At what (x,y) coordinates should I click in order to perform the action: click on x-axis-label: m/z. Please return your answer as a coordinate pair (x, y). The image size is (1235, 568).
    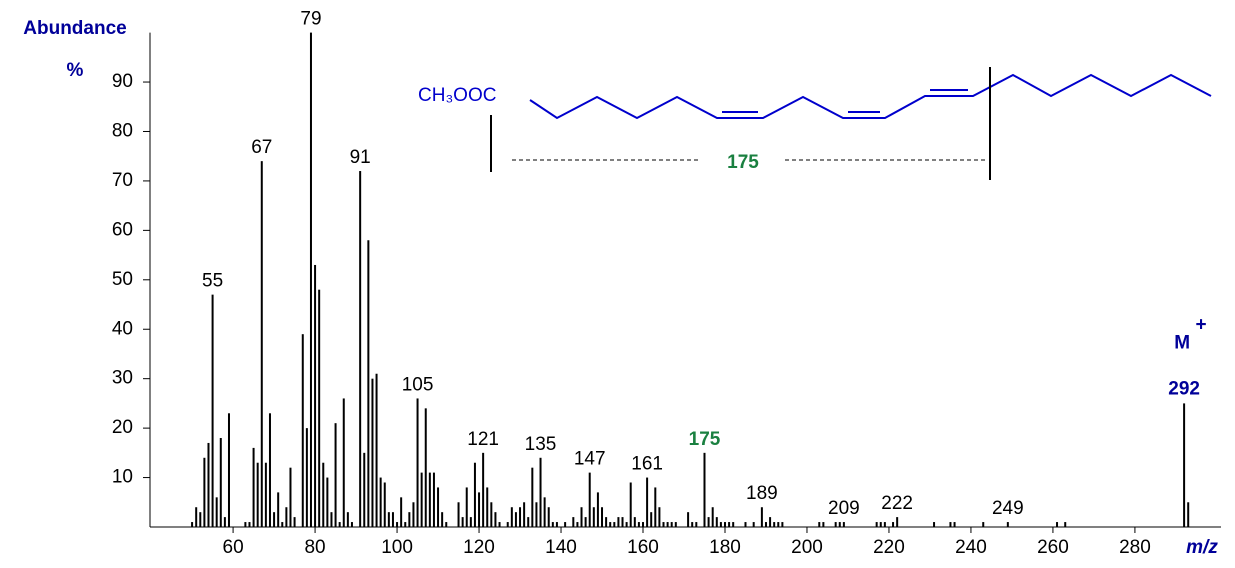
    Looking at the image, I should click on (1202, 547).